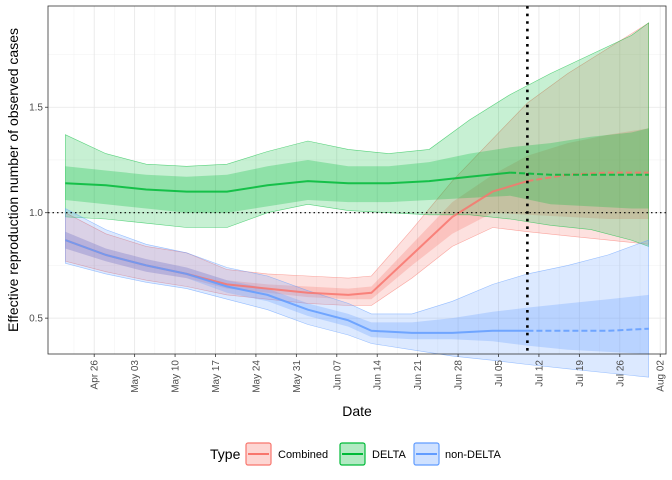 This screenshot has width=672, height=480. I want to click on projection-line-combined, so click(588, 177).